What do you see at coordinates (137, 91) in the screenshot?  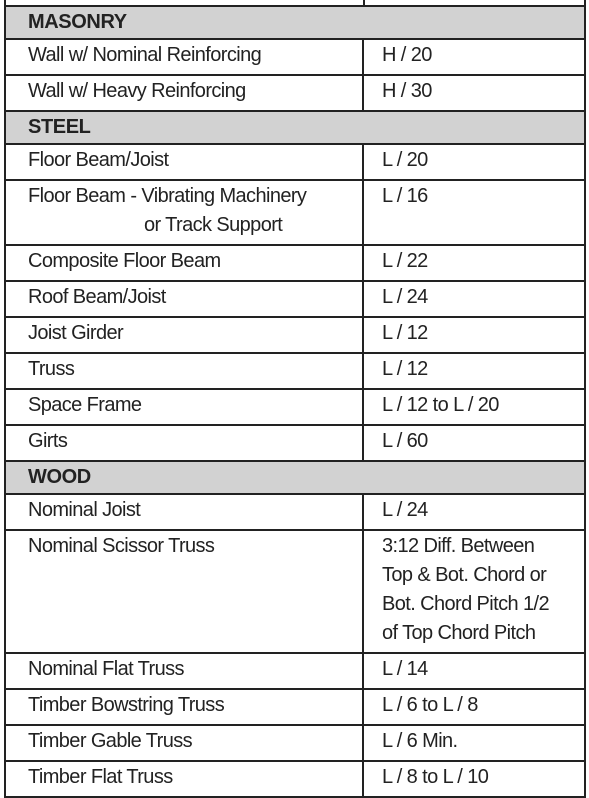 I see `label-text: Wall w/ Heavy Reinforcing` at bounding box center [137, 91].